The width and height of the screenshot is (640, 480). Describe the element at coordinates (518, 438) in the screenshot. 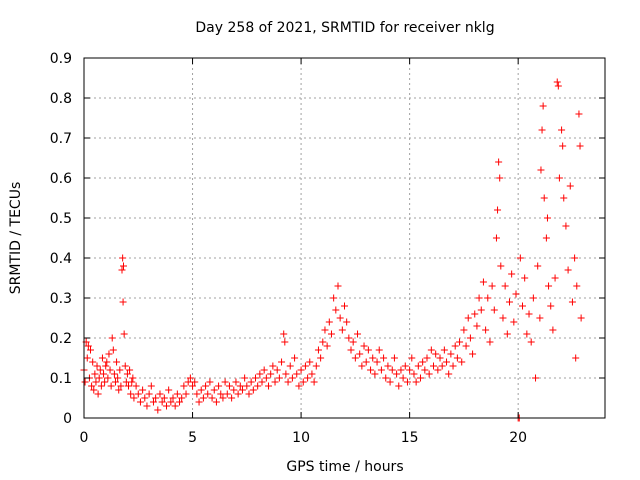

I see `x-tick-label: 20` at that location.